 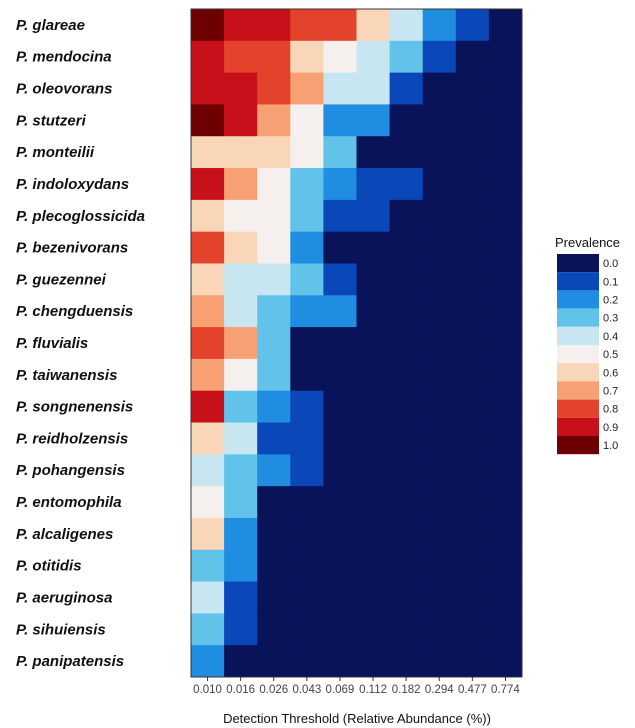 What do you see at coordinates (64, 57) in the screenshot?
I see `species-label: P. mendocina` at bounding box center [64, 57].